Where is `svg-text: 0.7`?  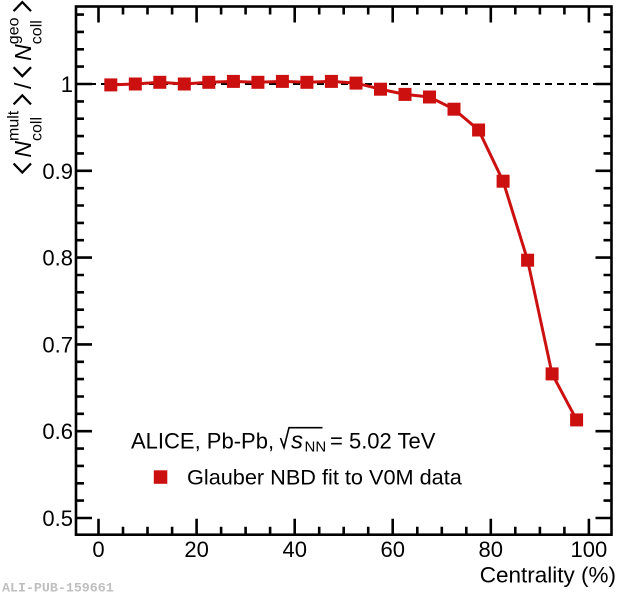 svg-text: 0.7 is located at coordinates (57, 344).